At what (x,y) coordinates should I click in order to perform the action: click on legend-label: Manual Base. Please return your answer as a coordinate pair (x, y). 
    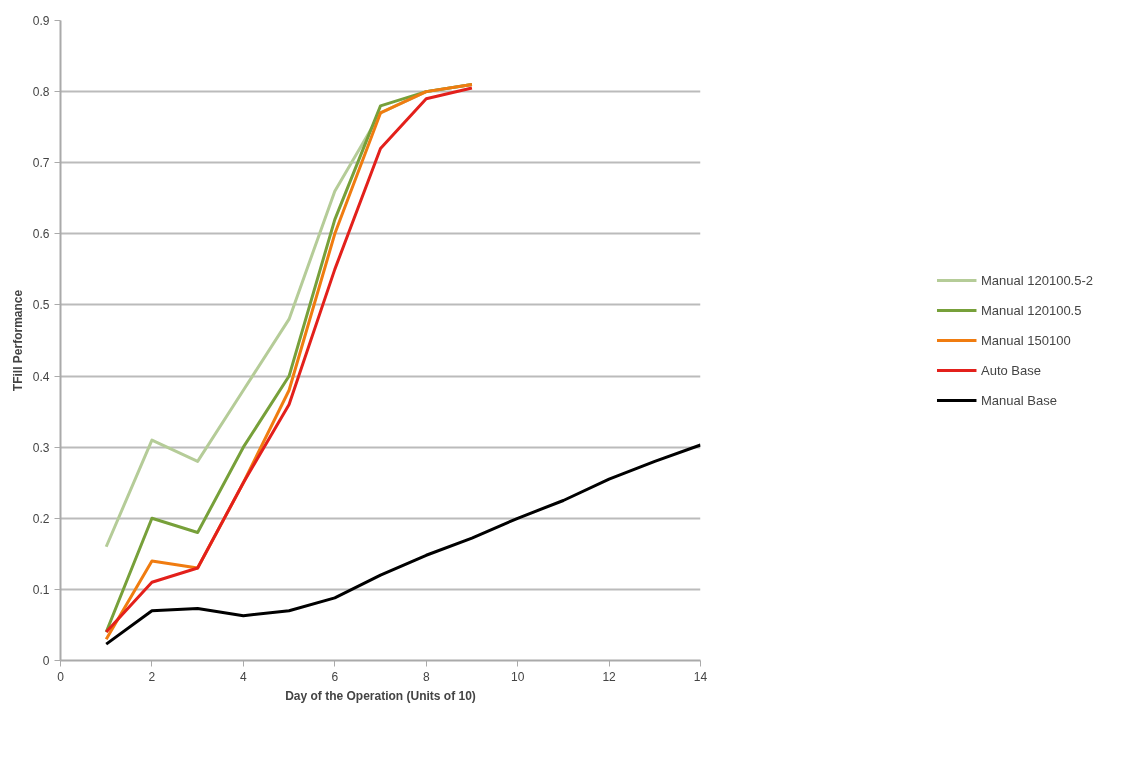
    Looking at the image, I should click on (1018, 400).